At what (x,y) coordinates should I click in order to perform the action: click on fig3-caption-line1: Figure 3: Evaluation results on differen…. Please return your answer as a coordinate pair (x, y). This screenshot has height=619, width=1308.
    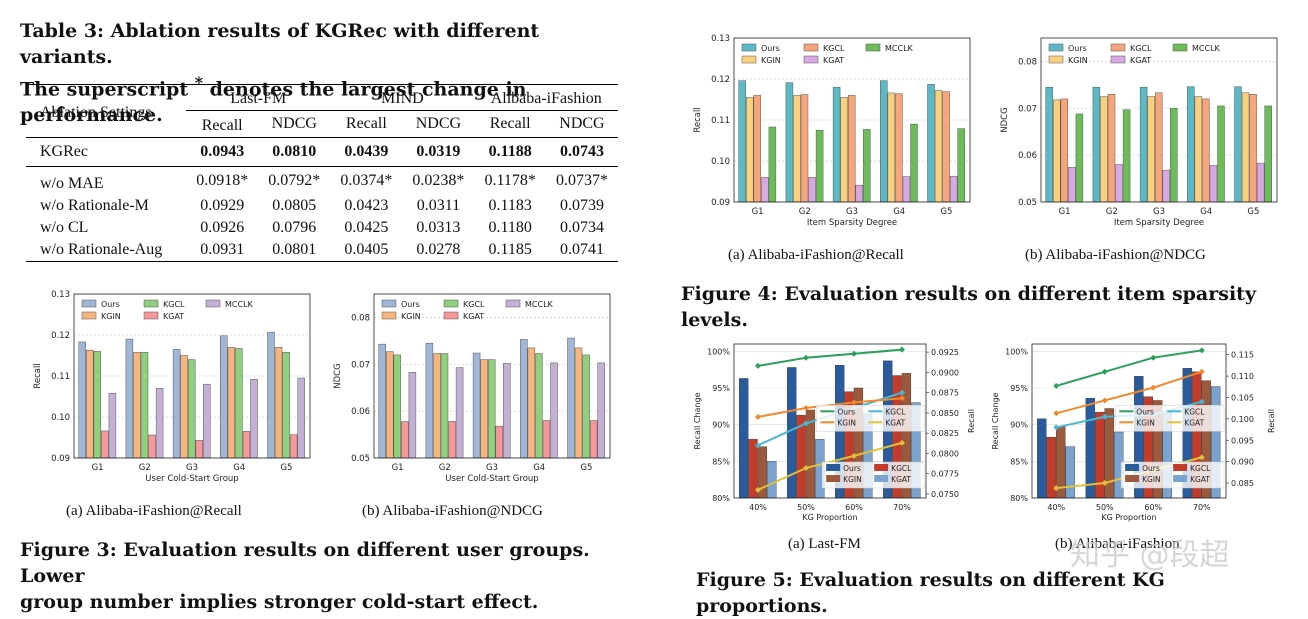
    Looking at the image, I should click on (305, 563).